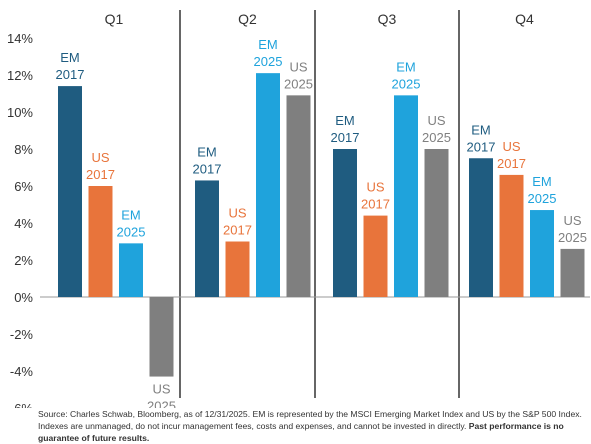  I want to click on quarter-label: Q2, so click(247, 19).